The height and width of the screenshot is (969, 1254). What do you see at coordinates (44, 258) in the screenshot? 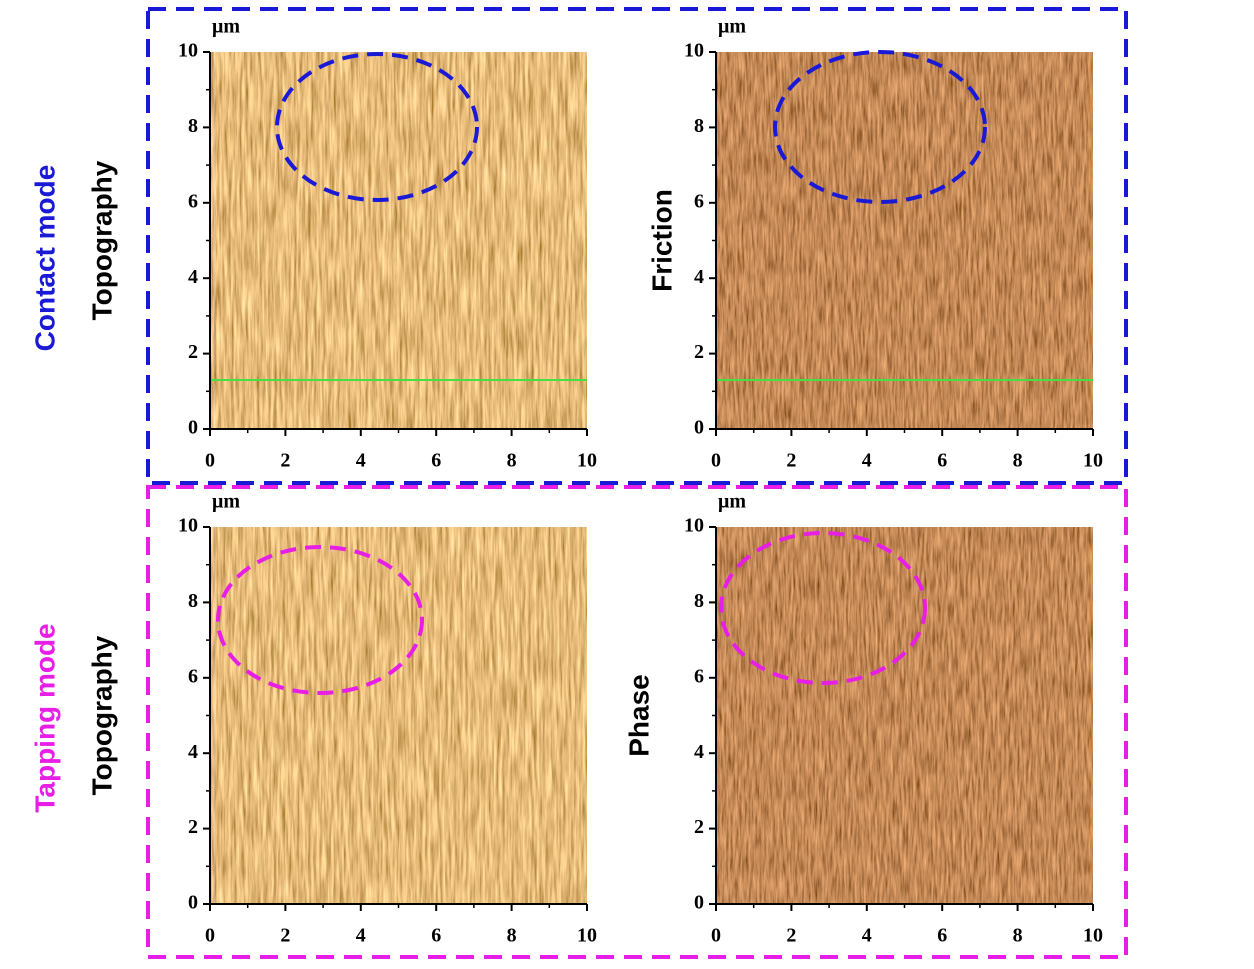
I see `group-label: Contact mode` at bounding box center [44, 258].